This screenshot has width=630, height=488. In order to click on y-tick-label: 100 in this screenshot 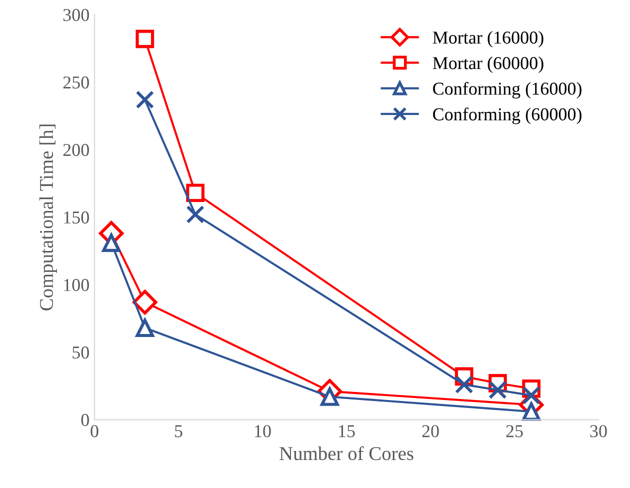, I will do `click(76, 285)`.